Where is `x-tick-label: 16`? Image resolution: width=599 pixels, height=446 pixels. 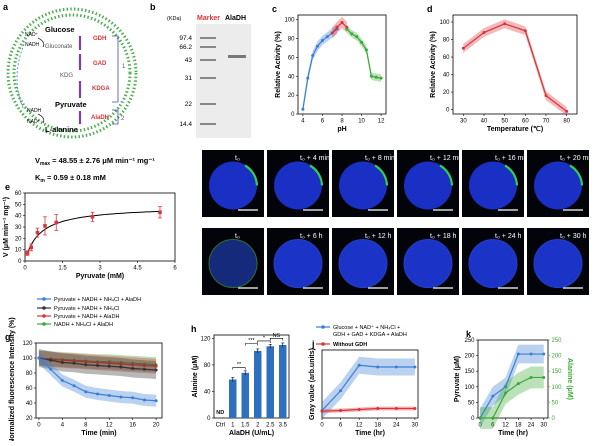
x-tick-label: 16 is located at coordinates (132, 426).